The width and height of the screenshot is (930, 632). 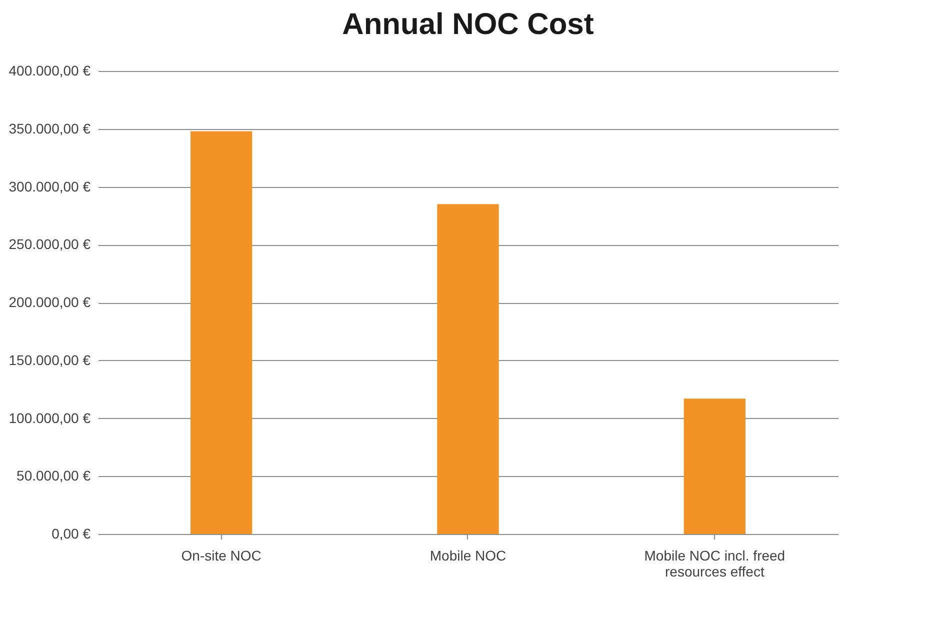 What do you see at coordinates (221, 556) in the screenshot?
I see `x-tick-label: On-site NOC` at bounding box center [221, 556].